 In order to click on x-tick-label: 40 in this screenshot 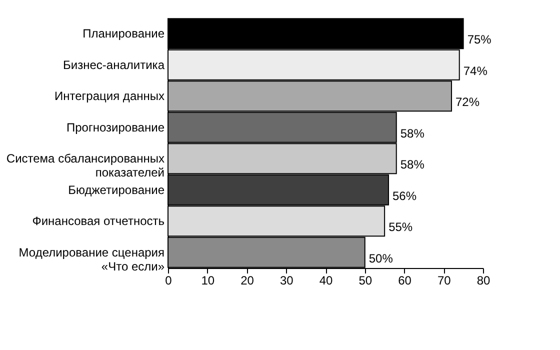, I will do `click(326, 281)`.